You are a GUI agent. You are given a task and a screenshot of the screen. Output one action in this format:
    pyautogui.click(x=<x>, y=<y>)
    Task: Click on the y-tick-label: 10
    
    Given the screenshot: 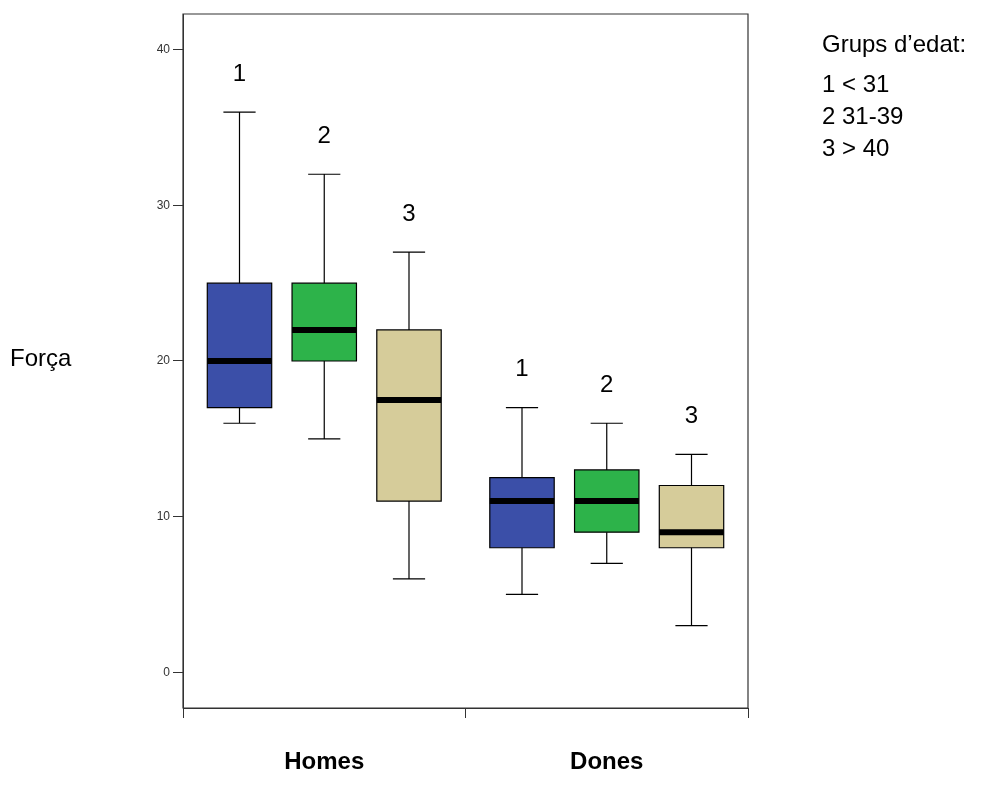 What is the action you would take?
    pyautogui.click(x=163, y=515)
    